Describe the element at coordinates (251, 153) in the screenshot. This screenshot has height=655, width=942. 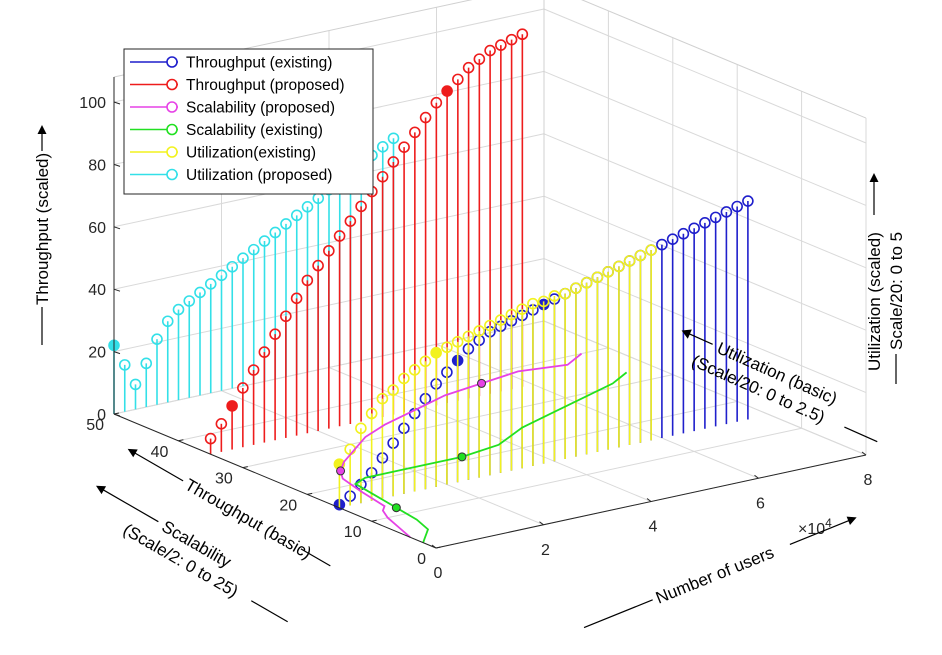
I see `legend-label: Utilization(existing)` at that location.